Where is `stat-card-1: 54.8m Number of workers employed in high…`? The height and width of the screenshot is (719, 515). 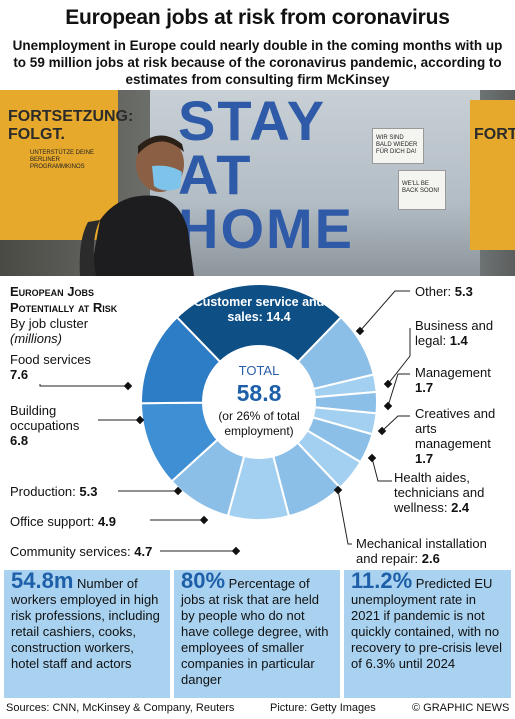 stat-card-1: 54.8m Number of workers employed in high… is located at coordinates (87, 634).